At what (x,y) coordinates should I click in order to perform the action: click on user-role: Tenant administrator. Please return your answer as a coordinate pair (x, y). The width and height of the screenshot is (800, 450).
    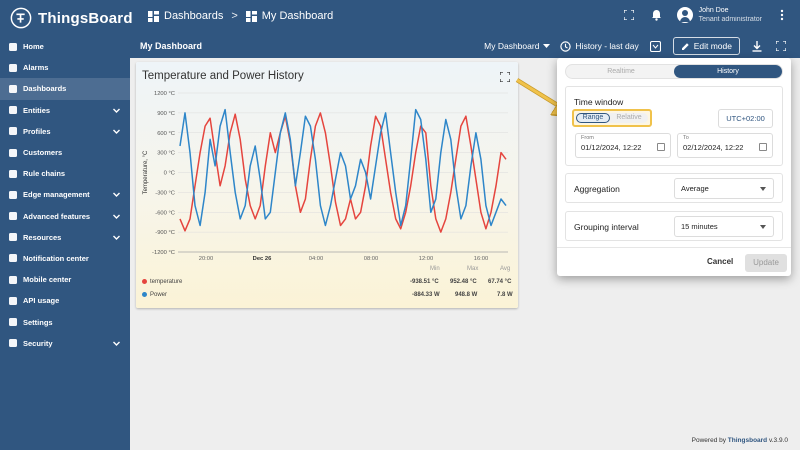
    Looking at the image, I should click on (730, 19).